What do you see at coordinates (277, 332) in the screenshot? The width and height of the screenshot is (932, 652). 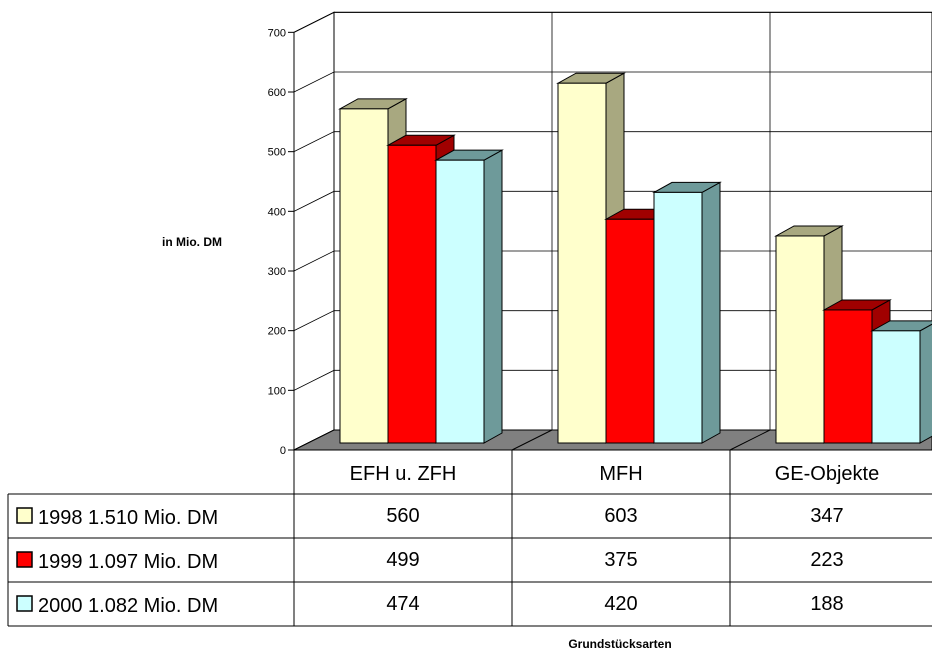 I see `y-tick-label: 200` at bounding box center [277, 332].